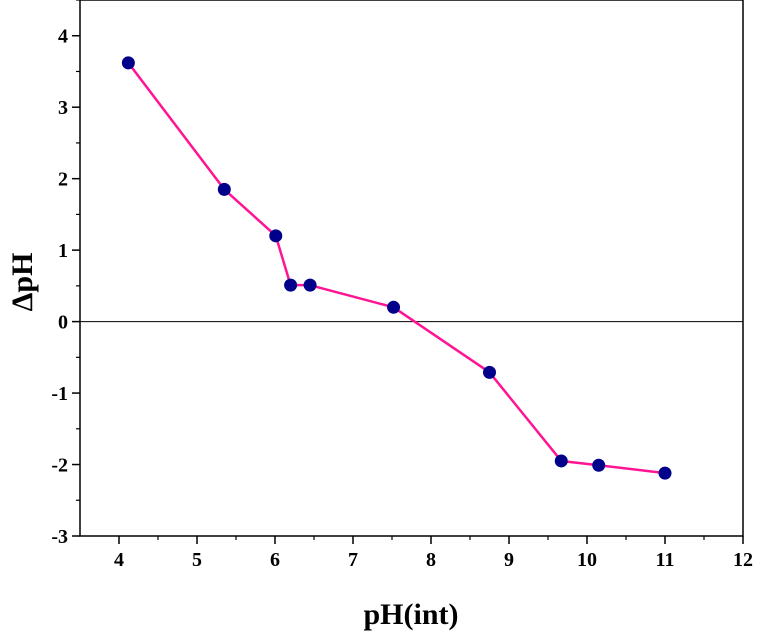  Describe the element at coordinates (119, 560) in the screenshot. I see `x-tick-label: 4` at that location.